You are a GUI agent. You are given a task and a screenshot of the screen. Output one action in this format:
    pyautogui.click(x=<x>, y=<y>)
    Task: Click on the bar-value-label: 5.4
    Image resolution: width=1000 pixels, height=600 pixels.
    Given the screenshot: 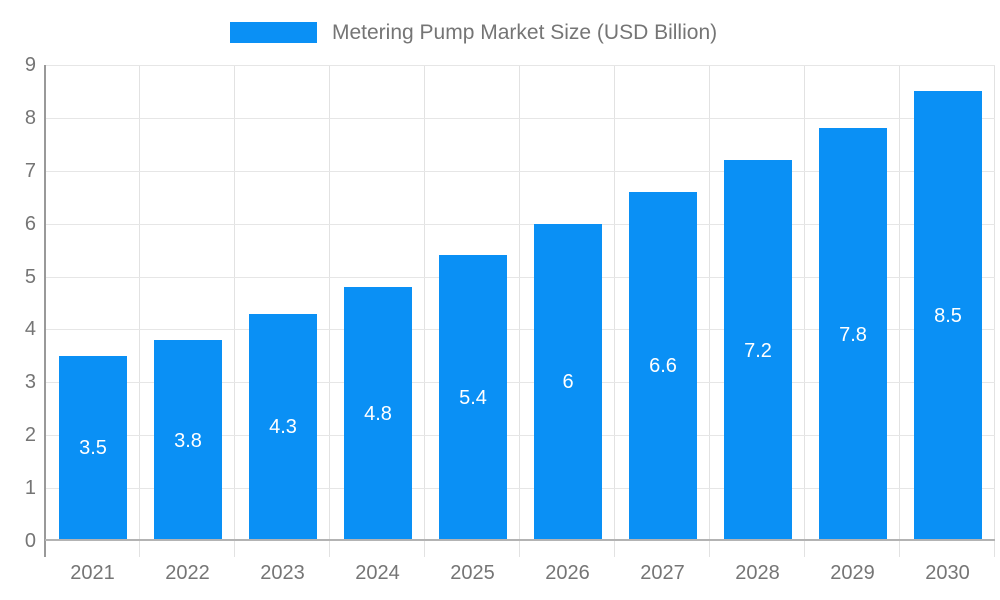 What is the action you would take?
    pyautogui.click(x=473, y=398)
    